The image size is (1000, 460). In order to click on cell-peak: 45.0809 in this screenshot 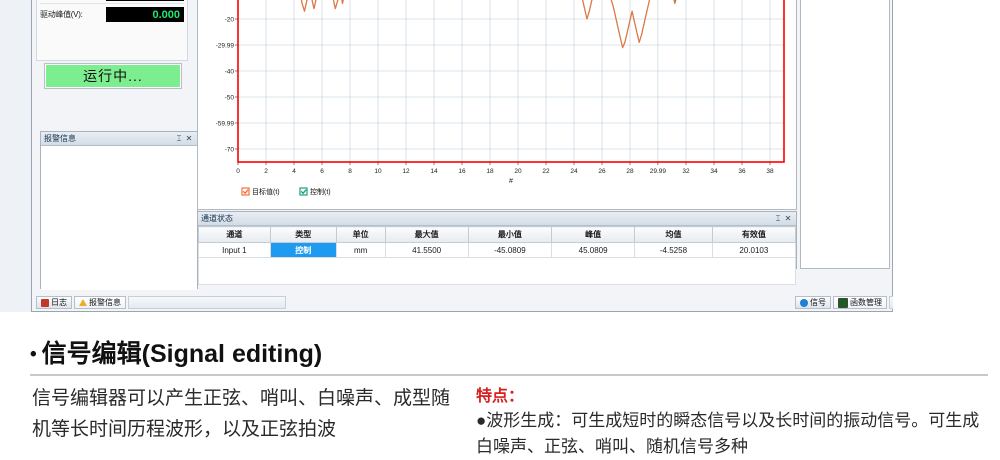, I will do `click(593, 250)`.